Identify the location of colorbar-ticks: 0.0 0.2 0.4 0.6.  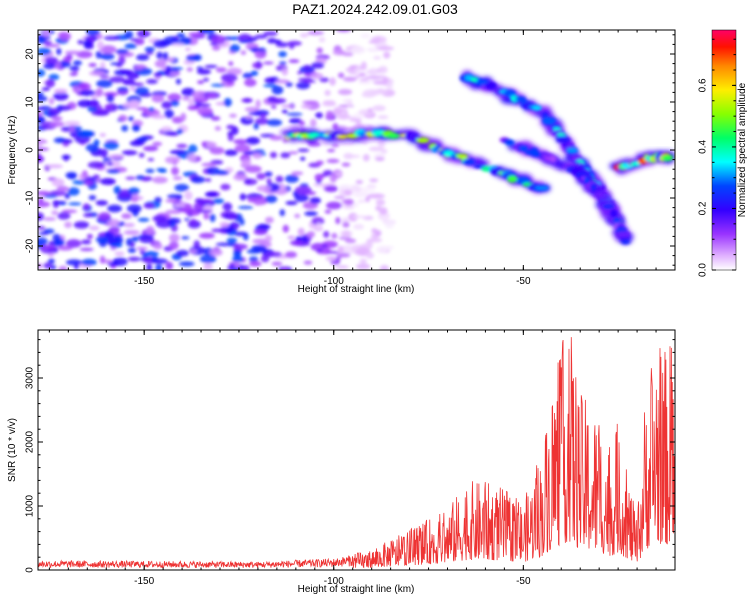
(717, 157).